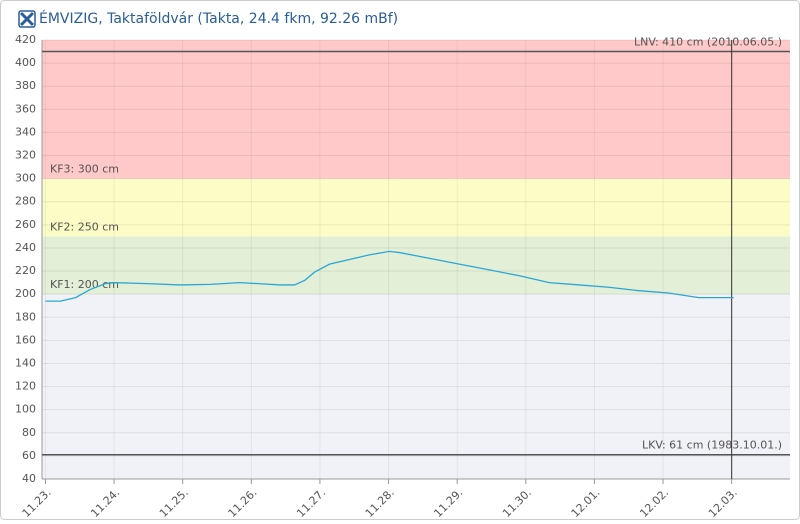  What do you see at coordinates (25, 155) in the screenshot?
I see `y-tick-label: 320` at bounding box center [25, 155].